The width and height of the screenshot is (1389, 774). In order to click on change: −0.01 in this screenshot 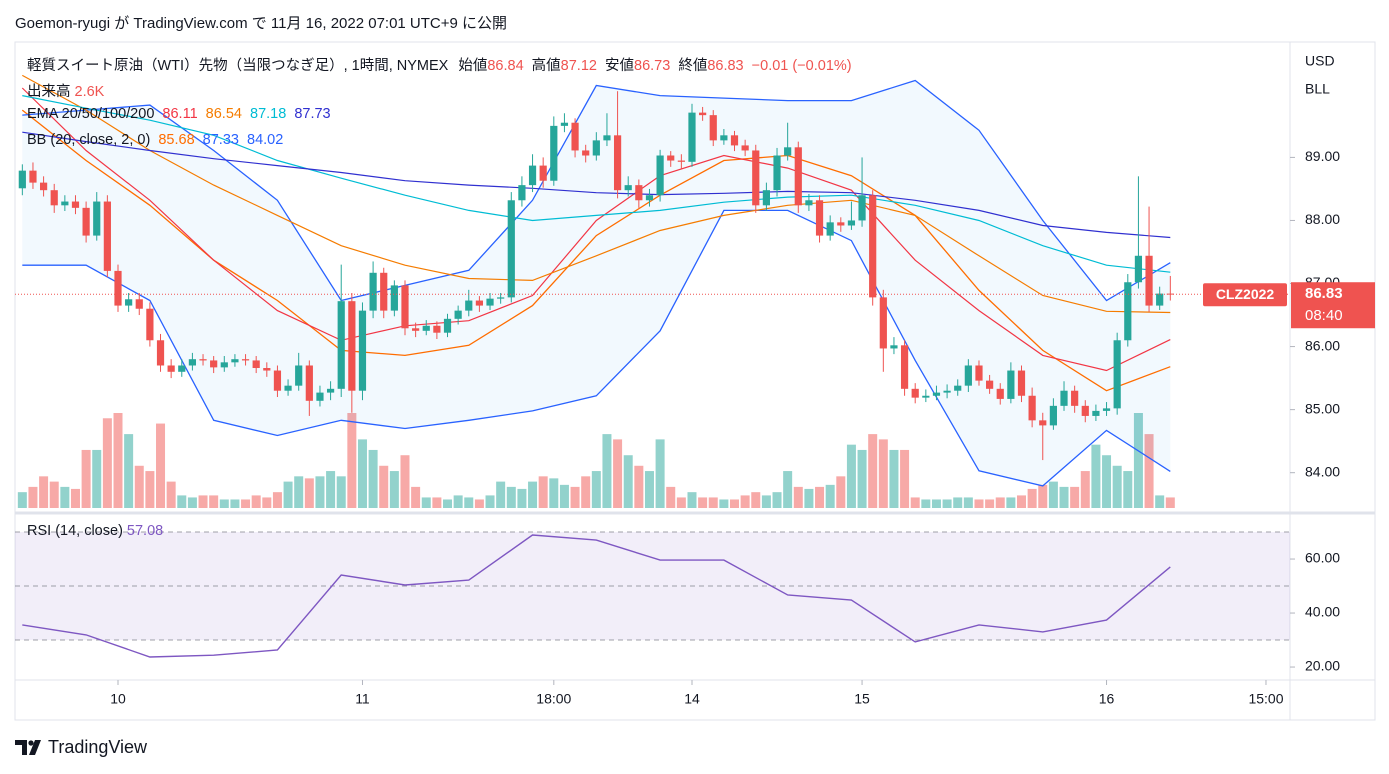, I will do `click(770, 66)`.